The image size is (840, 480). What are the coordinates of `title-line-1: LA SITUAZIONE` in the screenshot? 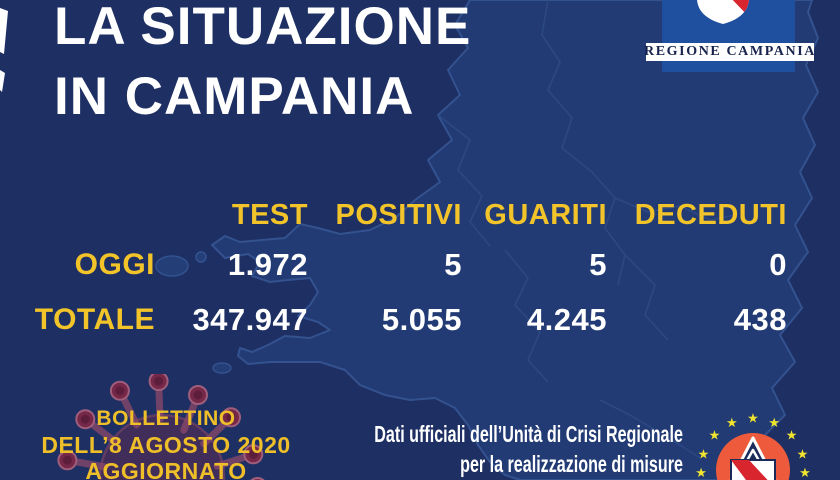 It's located at (263, 28).